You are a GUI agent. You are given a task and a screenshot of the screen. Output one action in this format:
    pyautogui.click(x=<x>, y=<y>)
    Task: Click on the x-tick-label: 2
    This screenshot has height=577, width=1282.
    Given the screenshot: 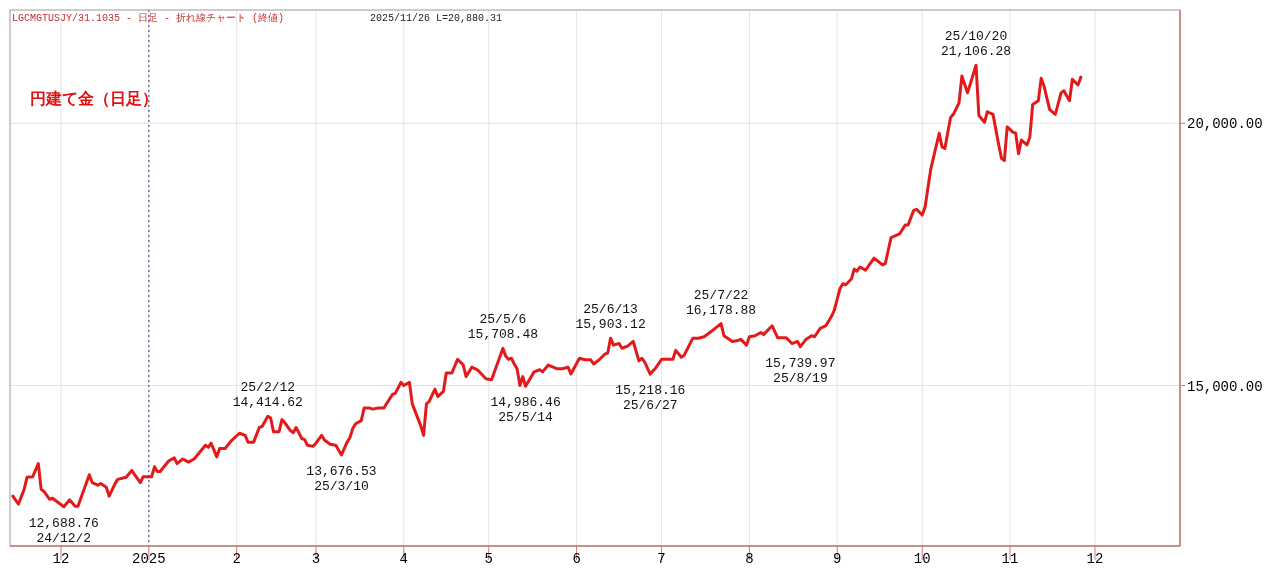 What is the action you would take?
    pyautogui.click(x=236, y=559)
    